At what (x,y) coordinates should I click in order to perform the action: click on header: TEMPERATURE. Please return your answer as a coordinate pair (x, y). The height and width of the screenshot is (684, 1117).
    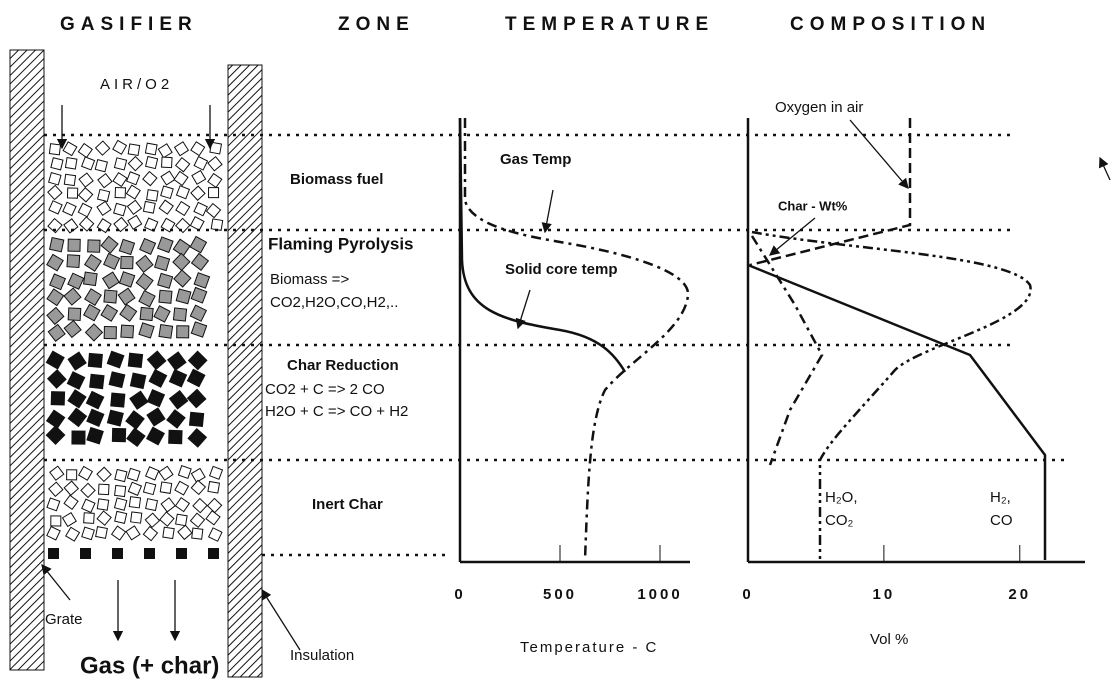
    Looking at the image, I should click on (609, 24).